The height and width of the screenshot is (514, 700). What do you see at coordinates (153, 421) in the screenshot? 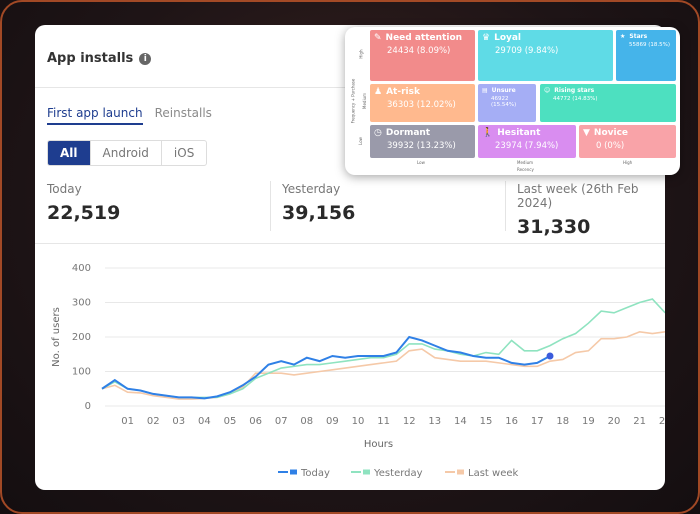
I see `x-tick-label: 02` at bounding box center [153, 421].